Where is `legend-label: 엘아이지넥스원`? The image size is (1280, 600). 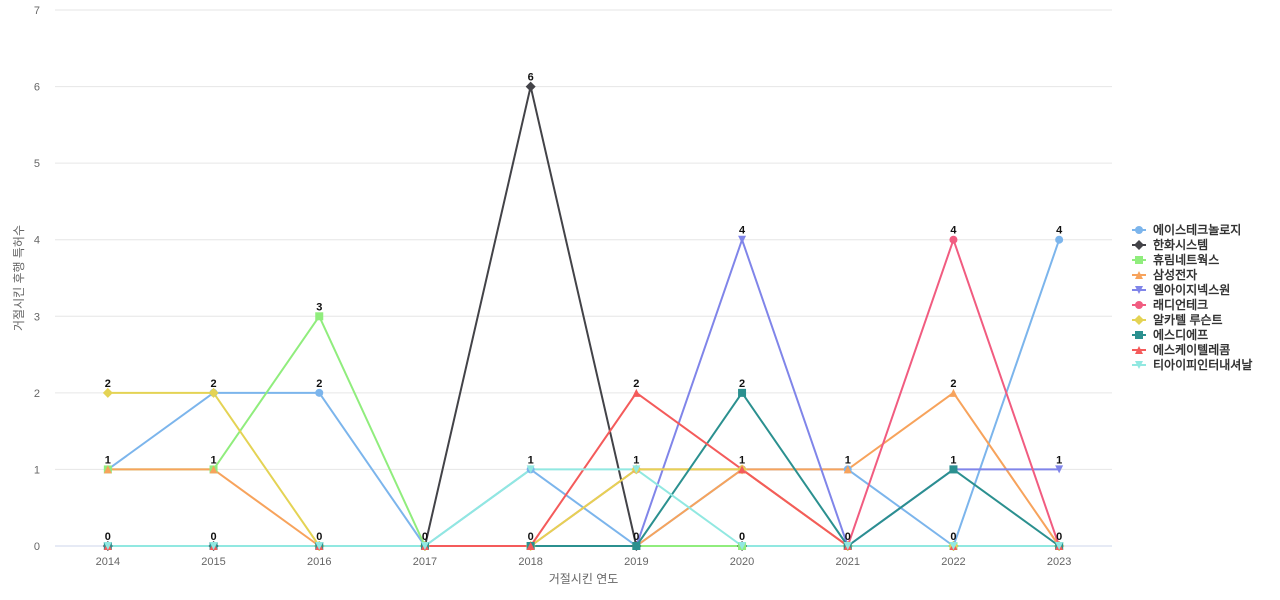
legend-label: 엘아이지넥스원 is located at coordinates (1191, 289).